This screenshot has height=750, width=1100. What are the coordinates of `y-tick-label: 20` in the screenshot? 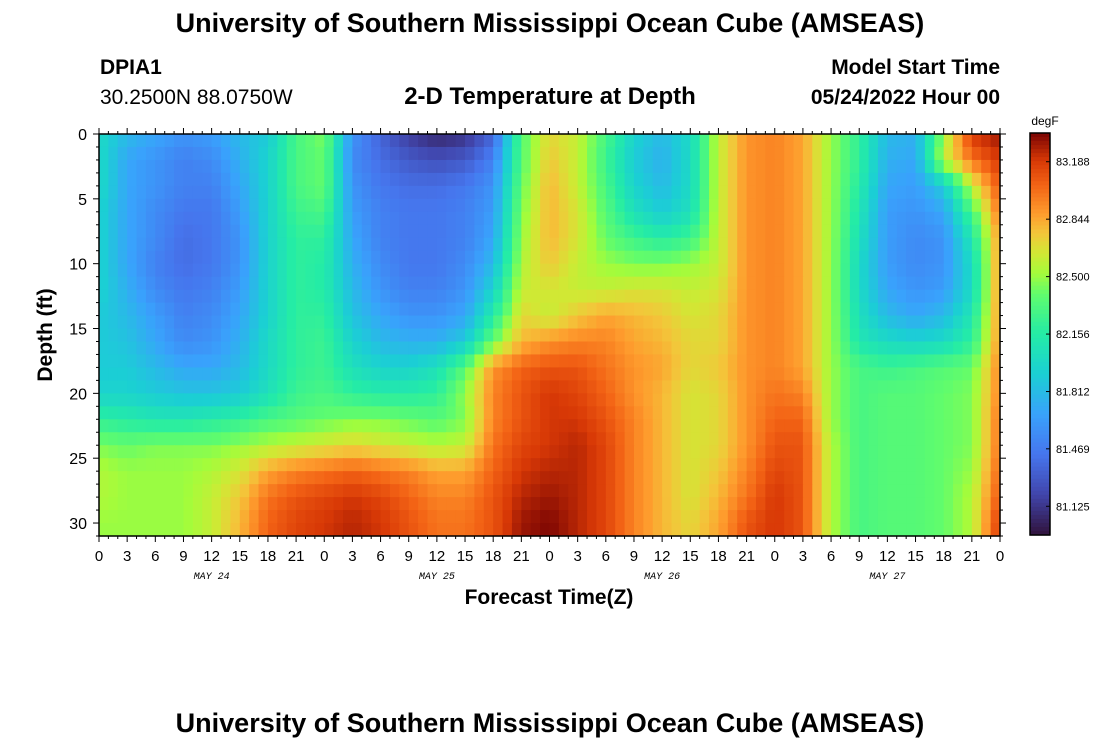 It's located at (78, 394).